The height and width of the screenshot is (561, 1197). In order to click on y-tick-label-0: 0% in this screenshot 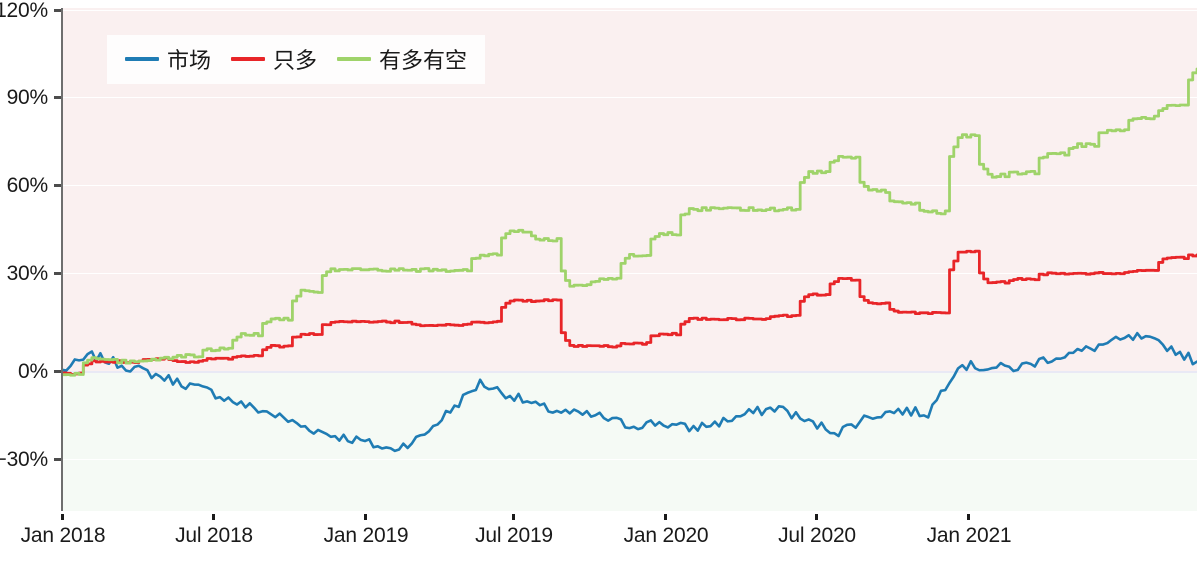, I will do `click(33, 371)`.